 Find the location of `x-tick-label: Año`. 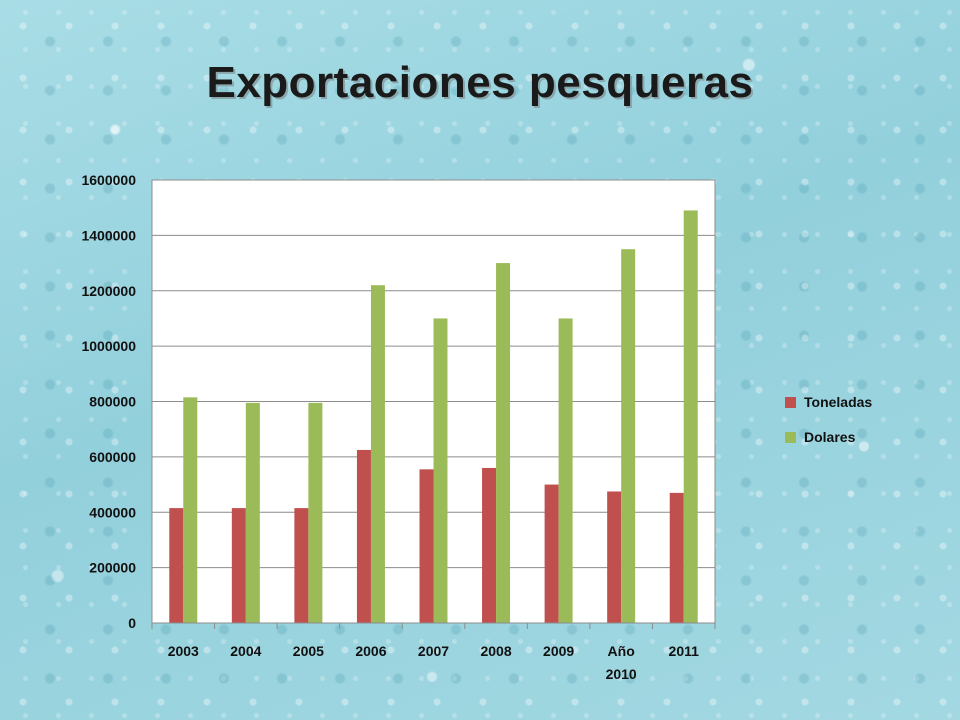

x-tick-label: Año is located at coordinates (621, 651).